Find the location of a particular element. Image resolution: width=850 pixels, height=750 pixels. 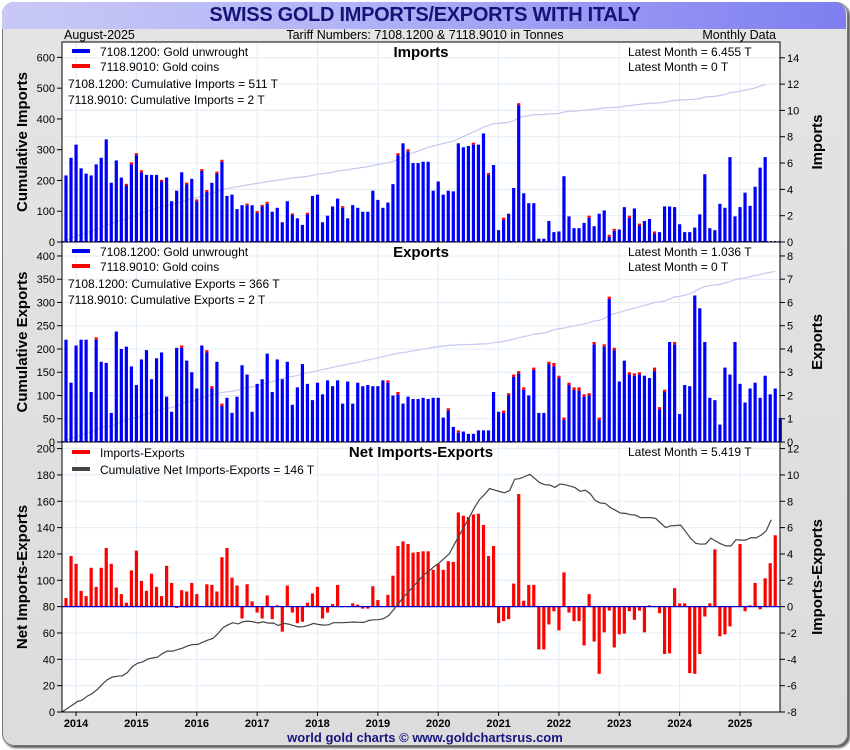

exports-left-tick-label: 150 is located at coordinates (46, 373).